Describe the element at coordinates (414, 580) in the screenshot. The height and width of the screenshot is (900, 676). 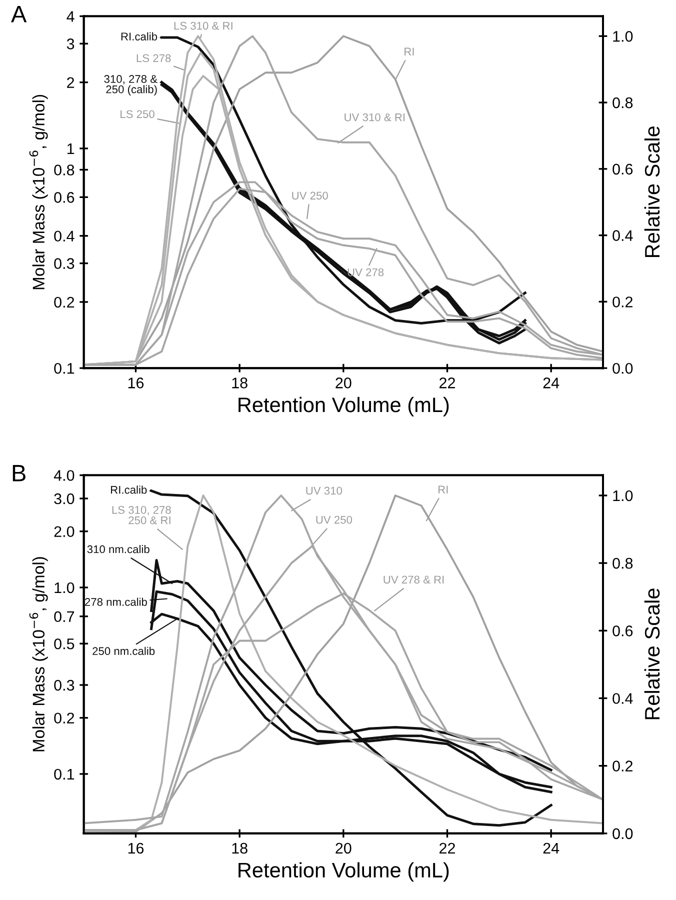
I see `annotation: UV 278 & RI` at that location.